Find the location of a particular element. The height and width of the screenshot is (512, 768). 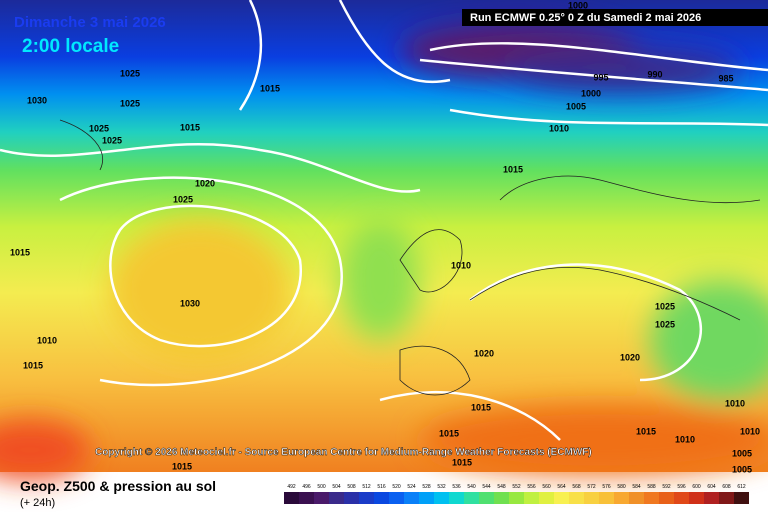

scale-label: 524 is located at coordinates (411, 487).